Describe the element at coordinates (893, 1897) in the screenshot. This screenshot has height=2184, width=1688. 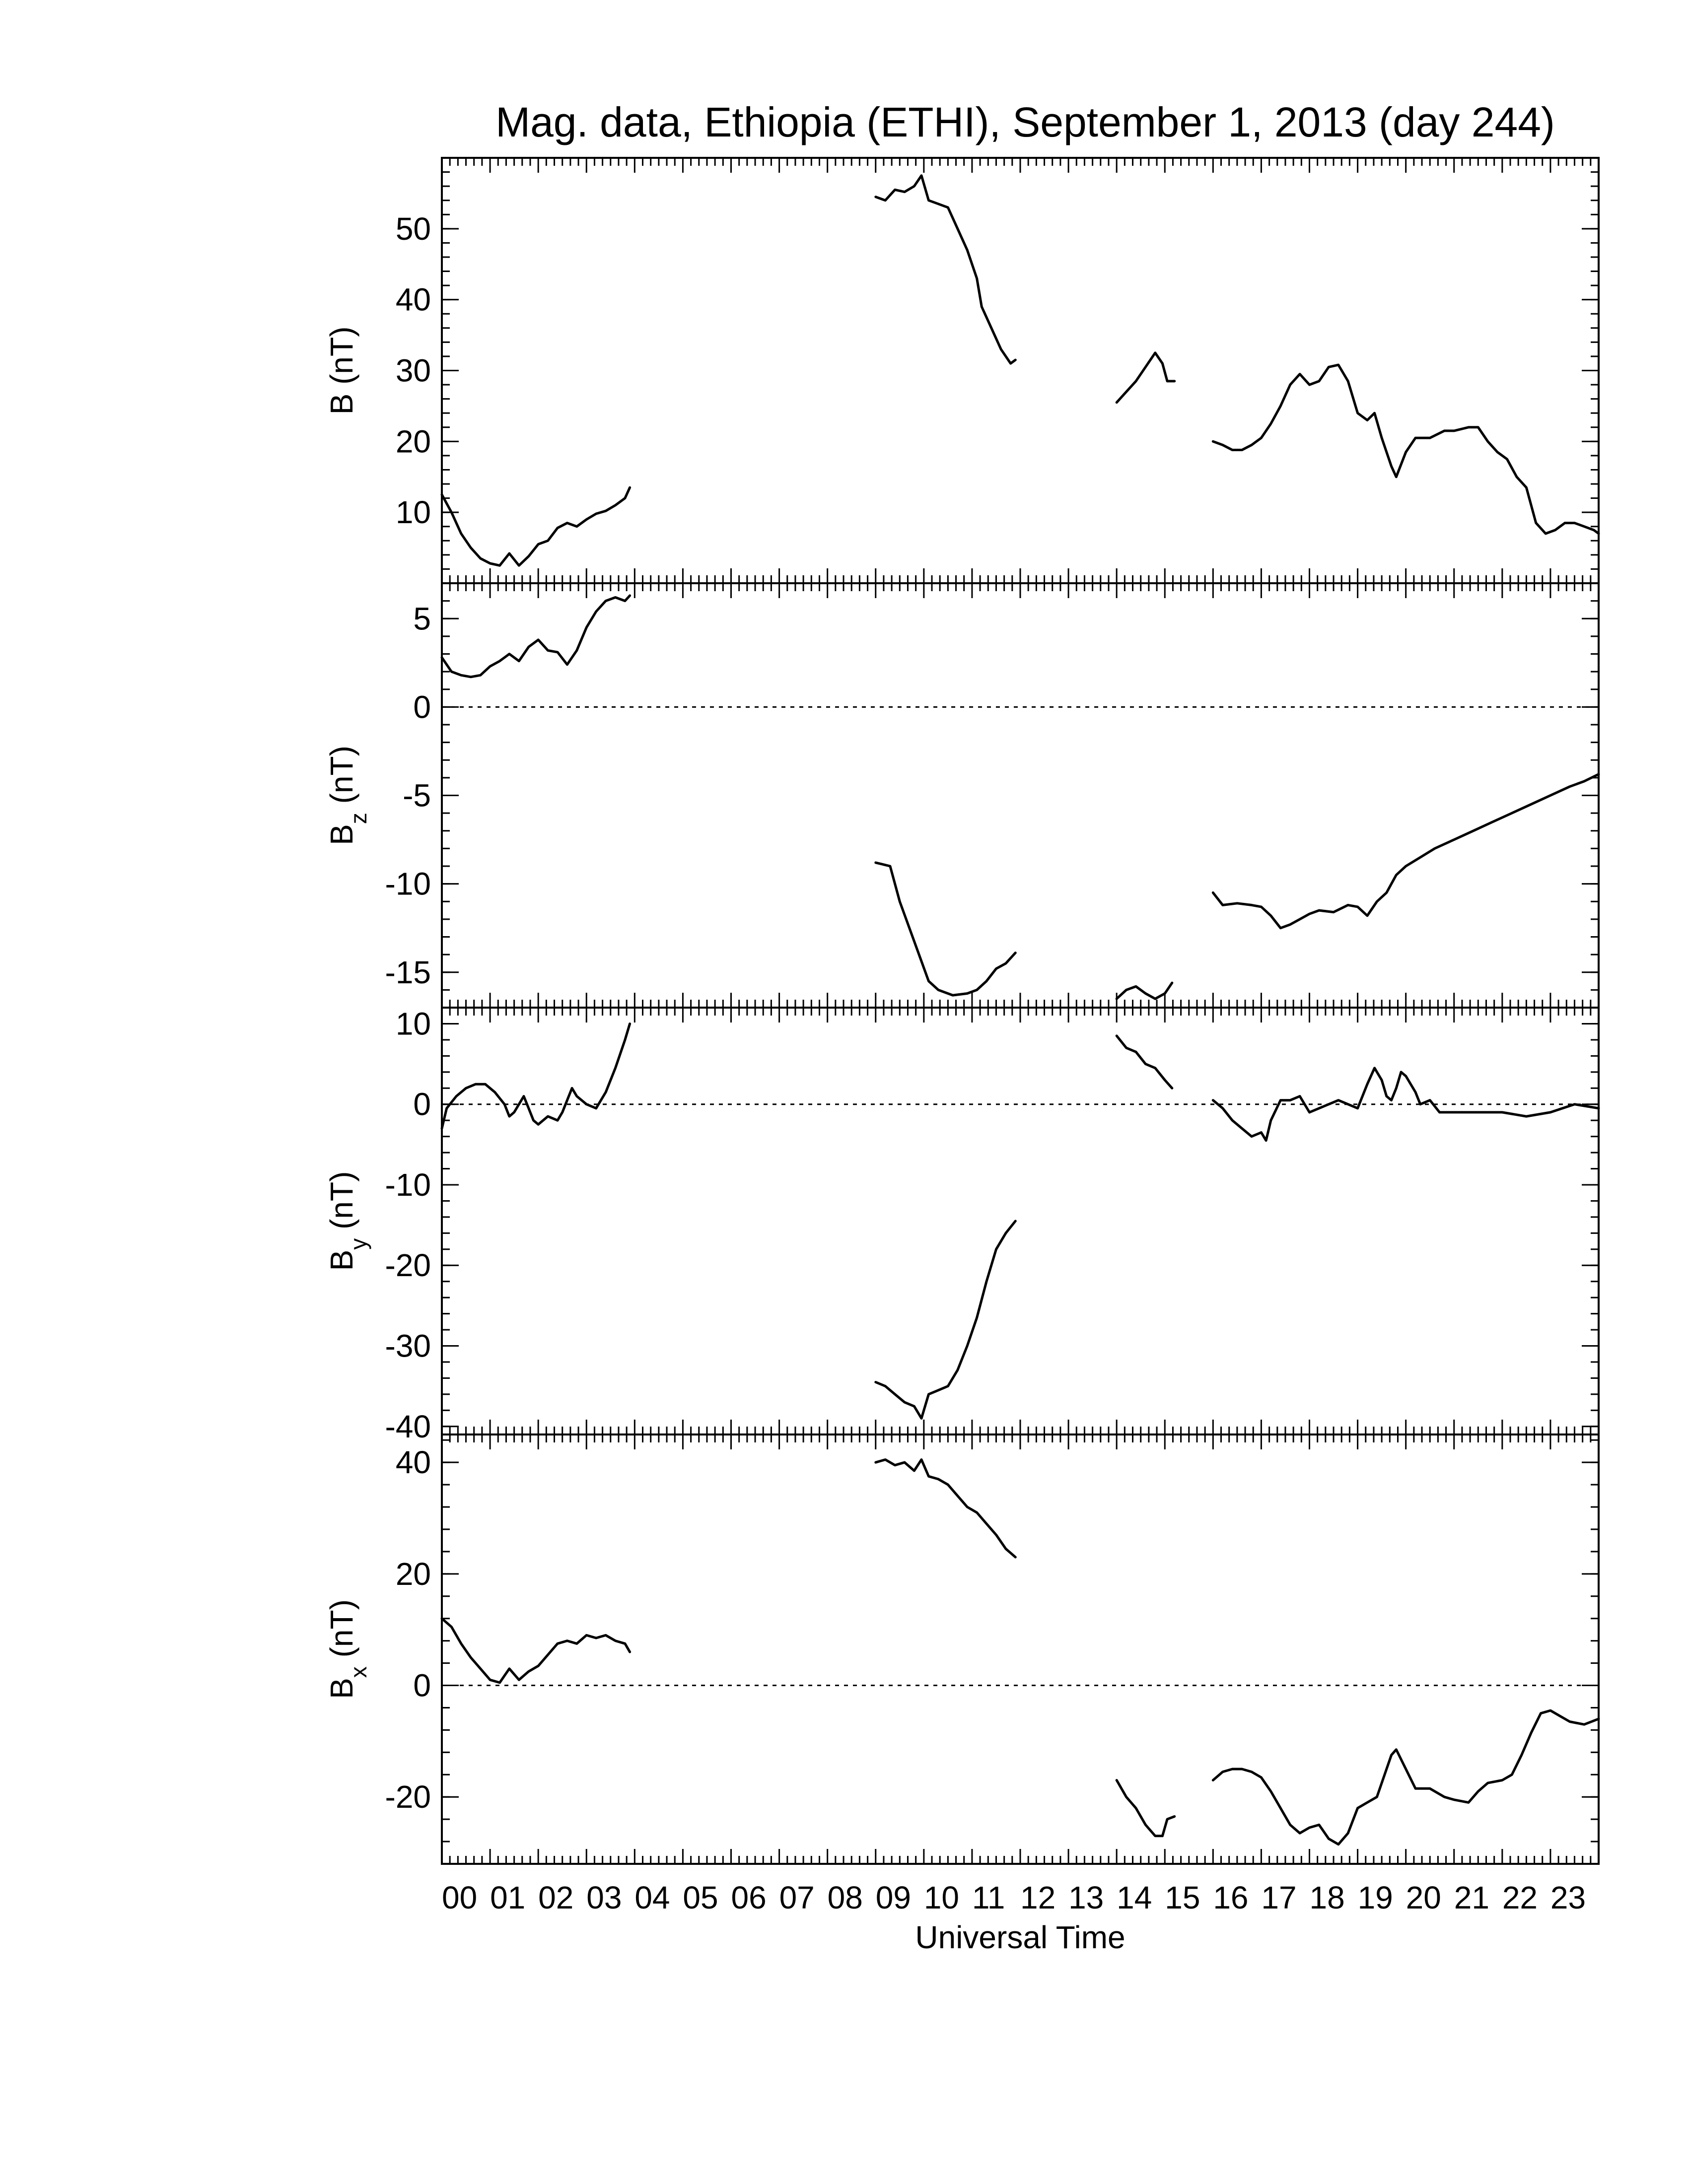
I see `x-tick-label: 09` at that location.